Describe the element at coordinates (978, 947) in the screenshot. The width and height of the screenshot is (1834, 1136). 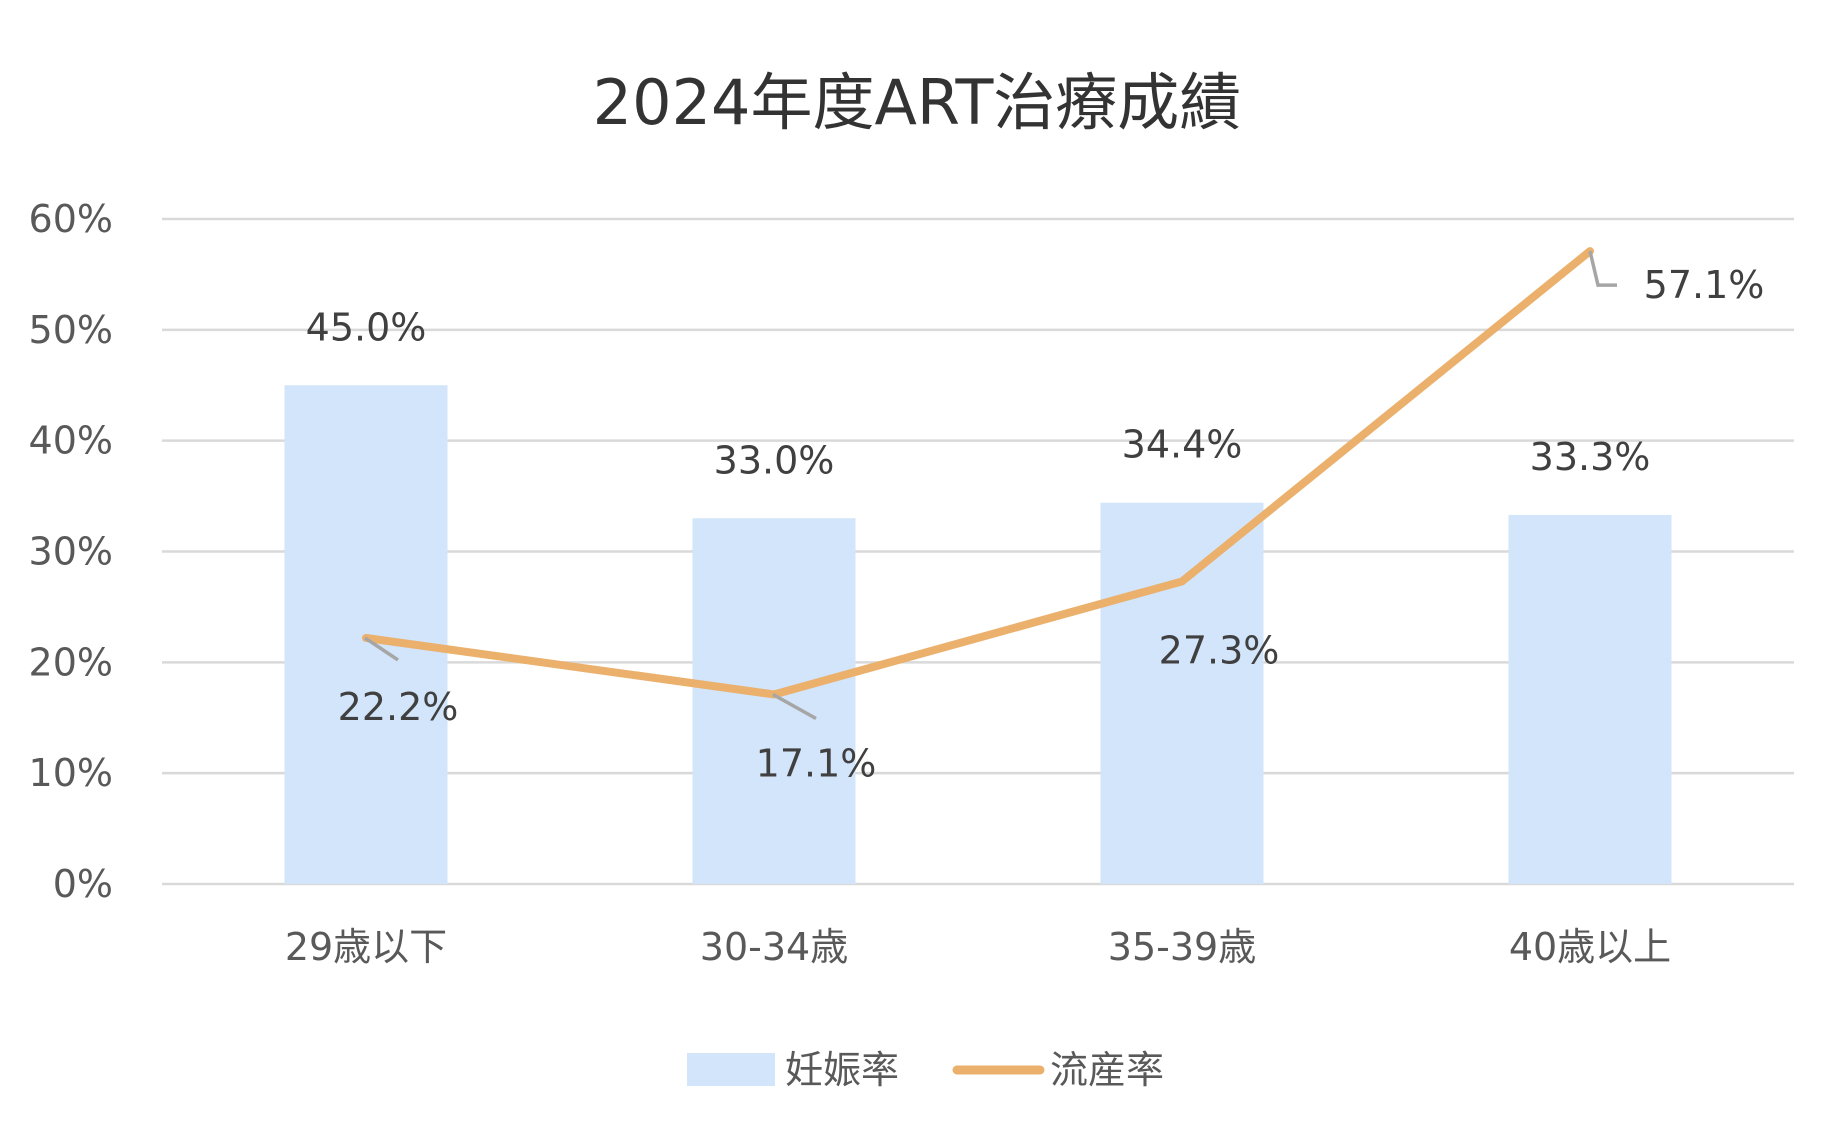
I see `x-axis-ticks: 29歳以下 30-34歳 35-39歳 40歳以上` at that location.